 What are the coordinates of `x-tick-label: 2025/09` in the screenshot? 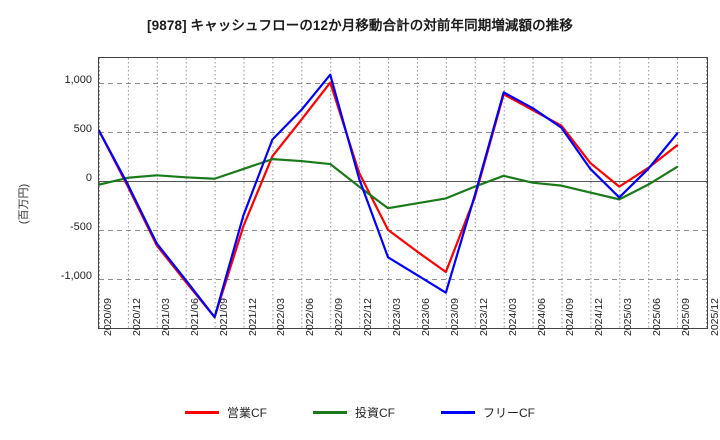 It's located at (686, 317).